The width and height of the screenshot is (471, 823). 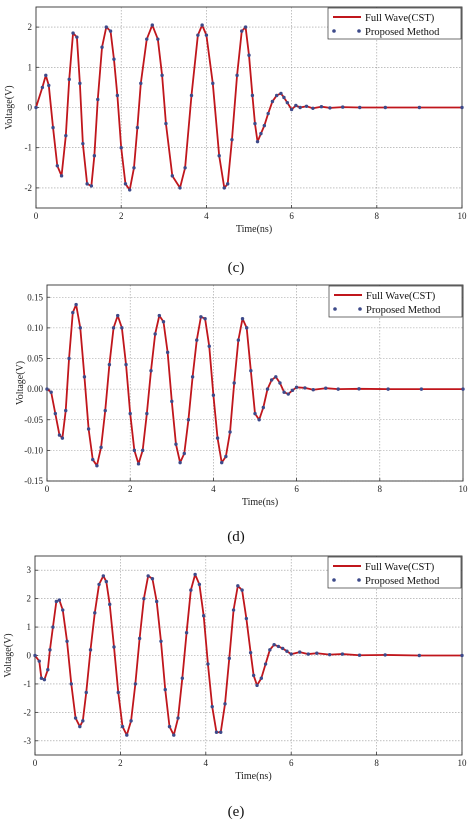 What do you see at coordinates (35, 359) in the screenshot?
I see `y-tick-label: 0.05` at bounding box center [35, 359].